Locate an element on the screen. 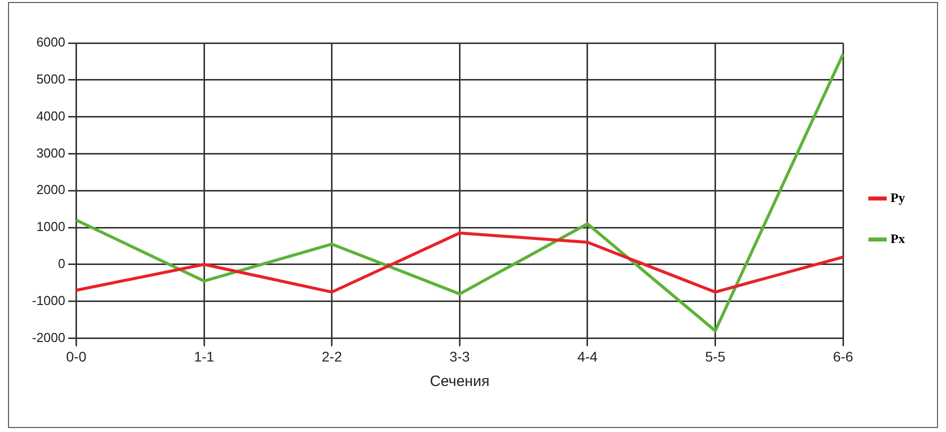 Image resolution: width=946 pixels, height=432 pixels. x-tick-label: 6-6 is located at coordinates (843, 356).